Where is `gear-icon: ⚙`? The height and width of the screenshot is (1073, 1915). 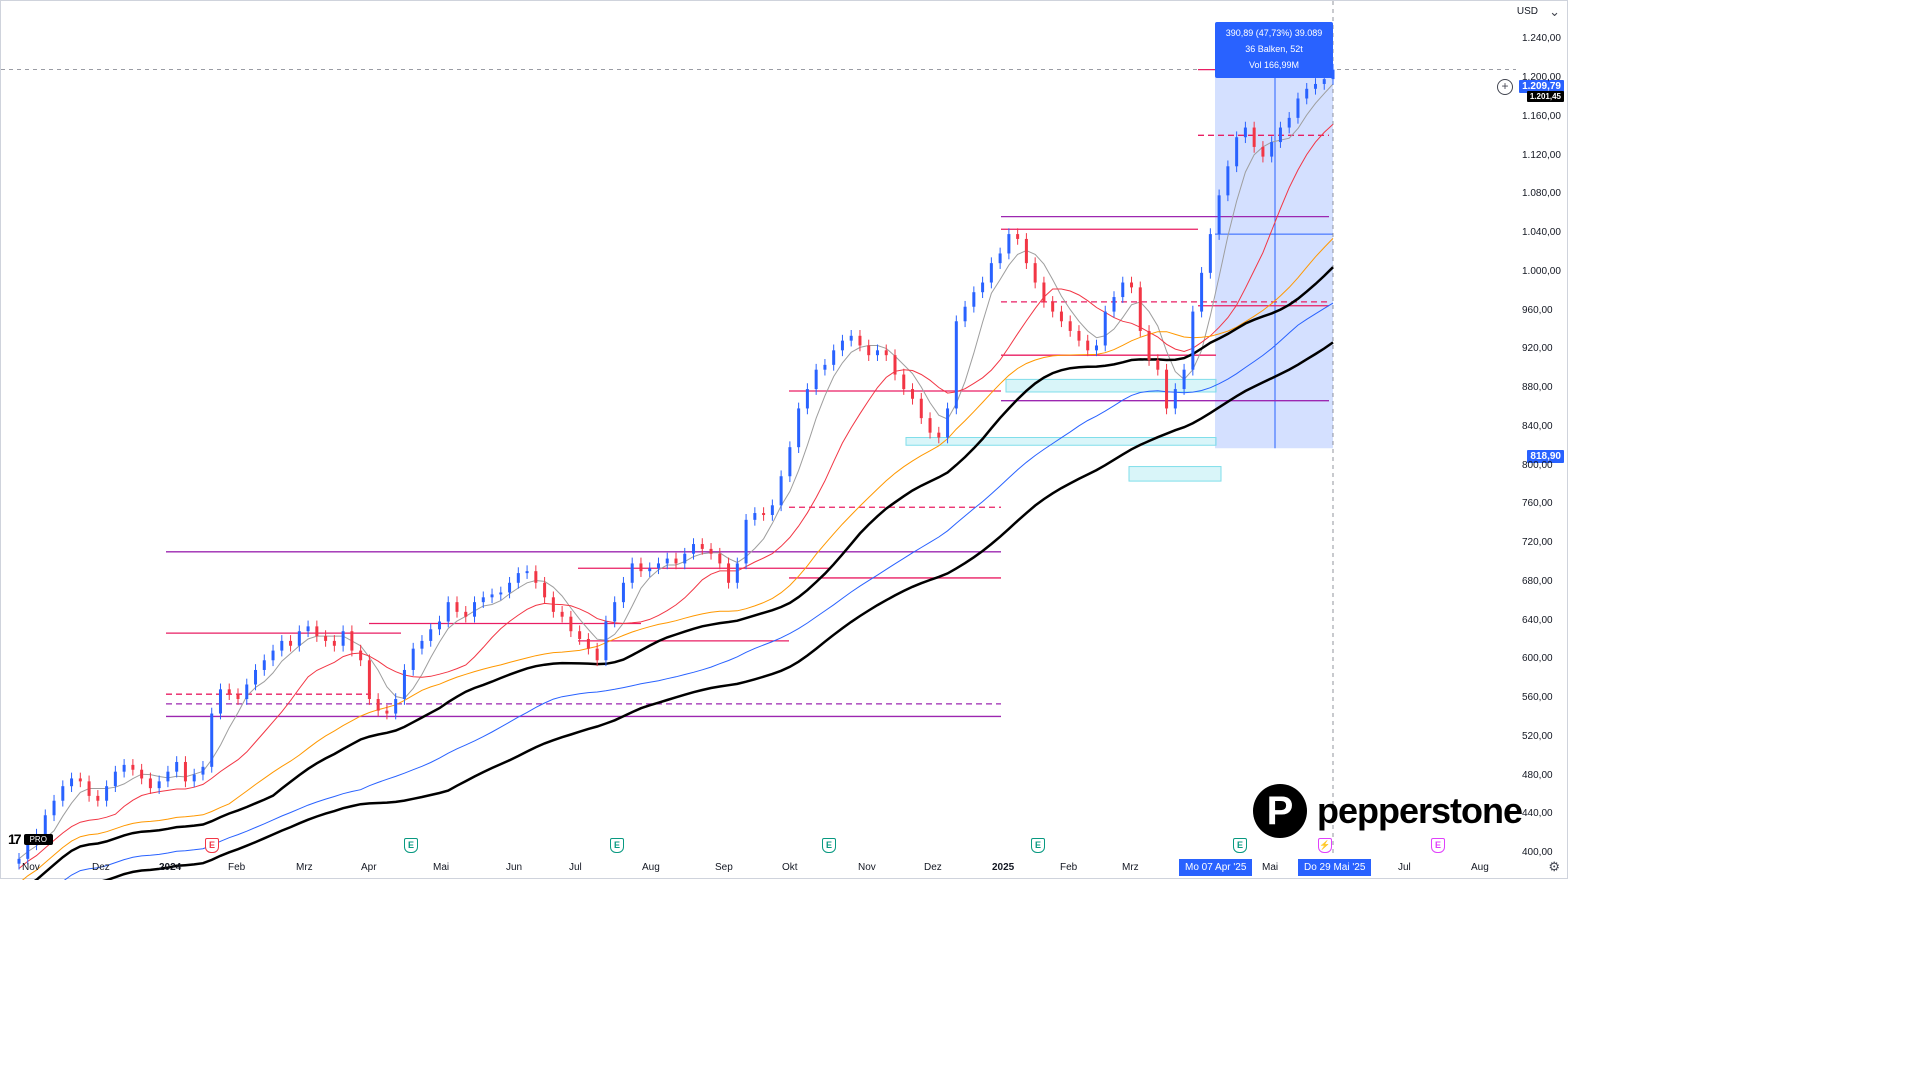 gear-icon: ⚙ is located at coordinates (1554, 866).